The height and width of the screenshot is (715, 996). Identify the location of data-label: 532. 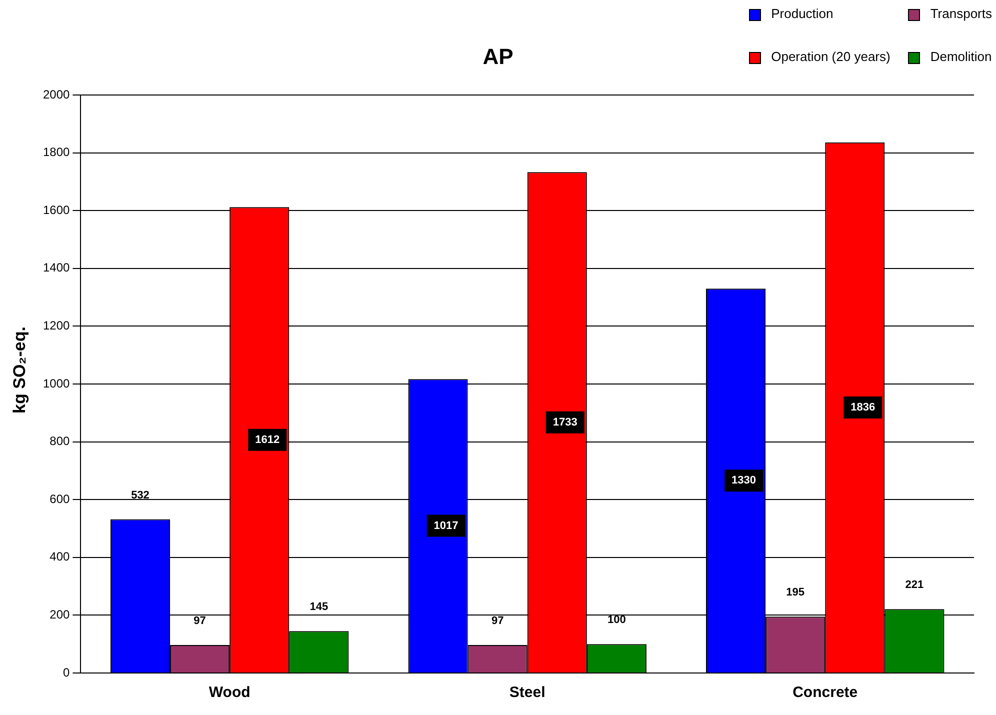
(140, 495).